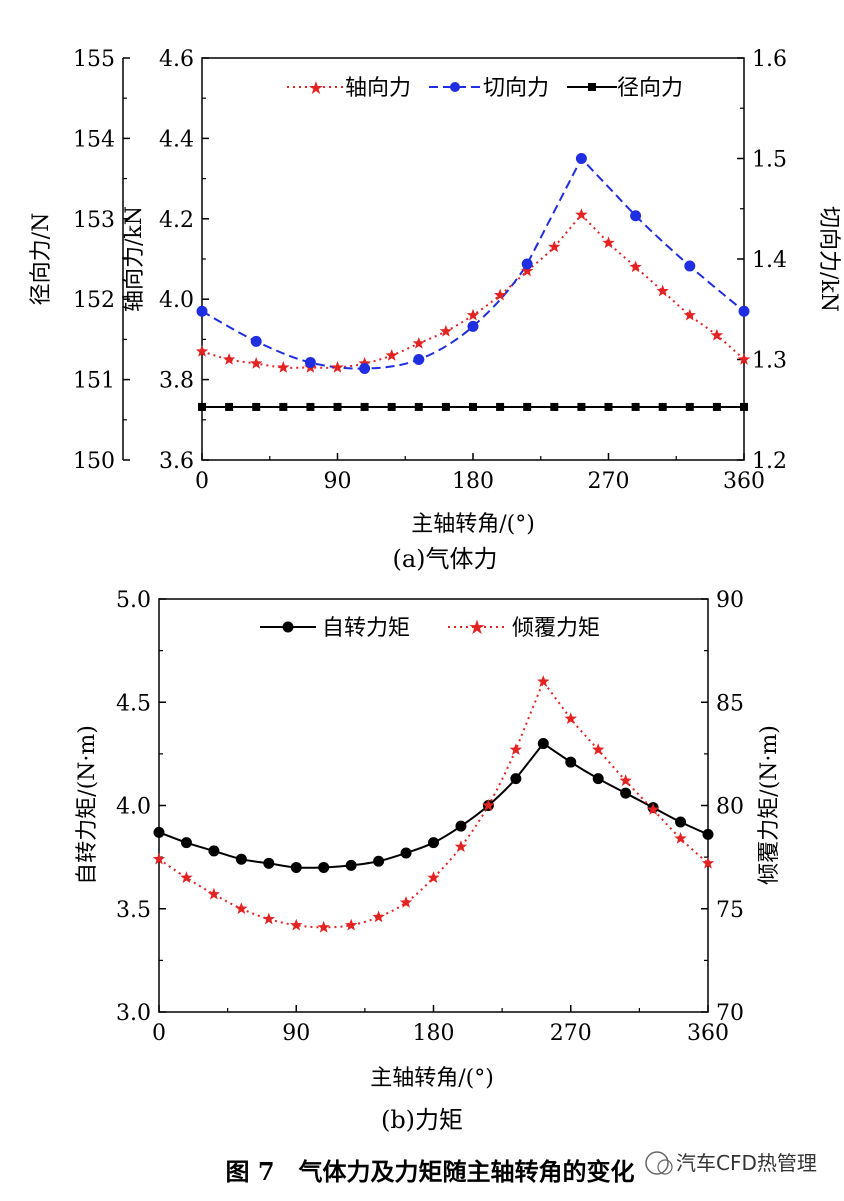 Image resolution: width=844 pixels, height=1201 pixels. I want to click on chart-a-left-outer-label: 径向力/N, so click(41, 259).